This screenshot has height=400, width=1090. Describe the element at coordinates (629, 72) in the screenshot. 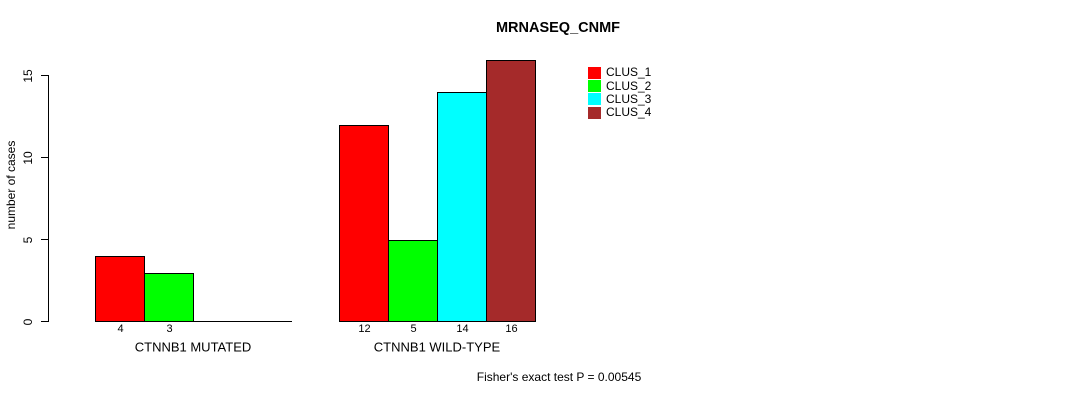

I see `legend-label: CLUS_1` at that location.